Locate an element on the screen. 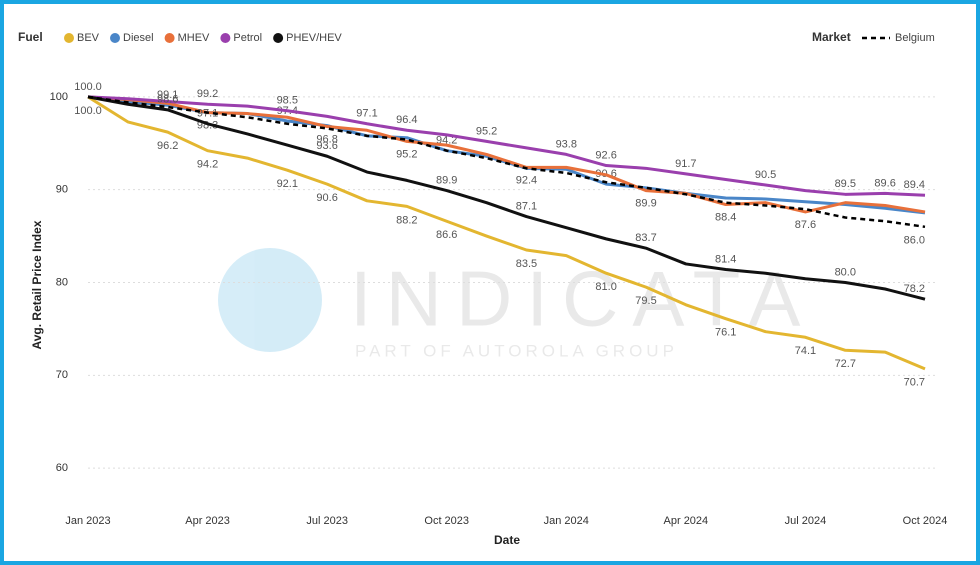 This screenshot has width=980, height=565. legend-label: Petrol is located at coordinates (247, 38).